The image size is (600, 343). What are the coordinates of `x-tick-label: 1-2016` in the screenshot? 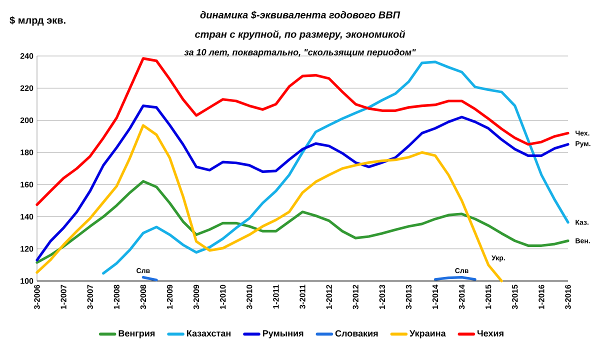 It's located at (541, 296).